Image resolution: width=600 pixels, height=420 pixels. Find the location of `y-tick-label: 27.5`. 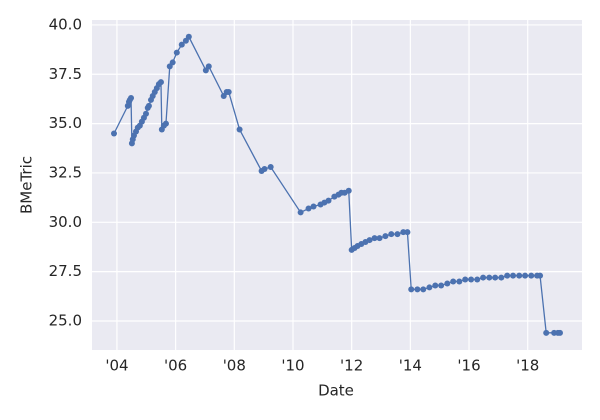

y-tick-label: 27.5 is located at coordinates (65, 271).